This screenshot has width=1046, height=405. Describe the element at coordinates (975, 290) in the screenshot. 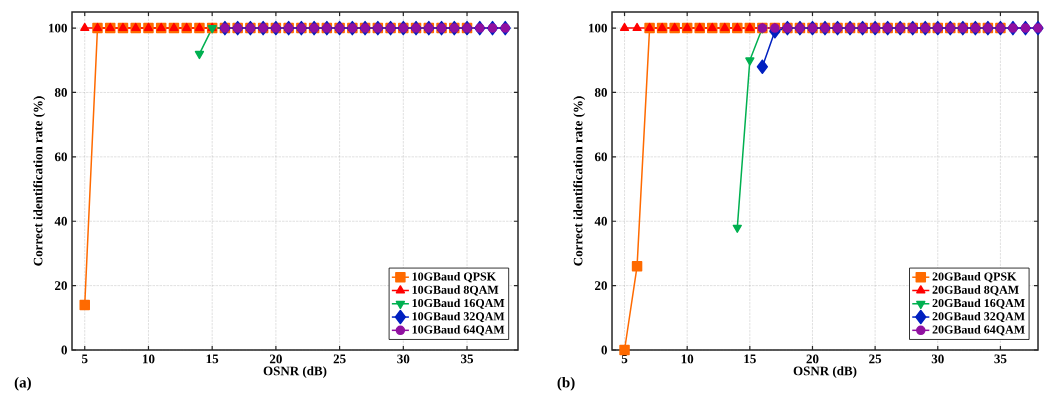

I see `legend-label: 20GBaud 8QAM` at that location.